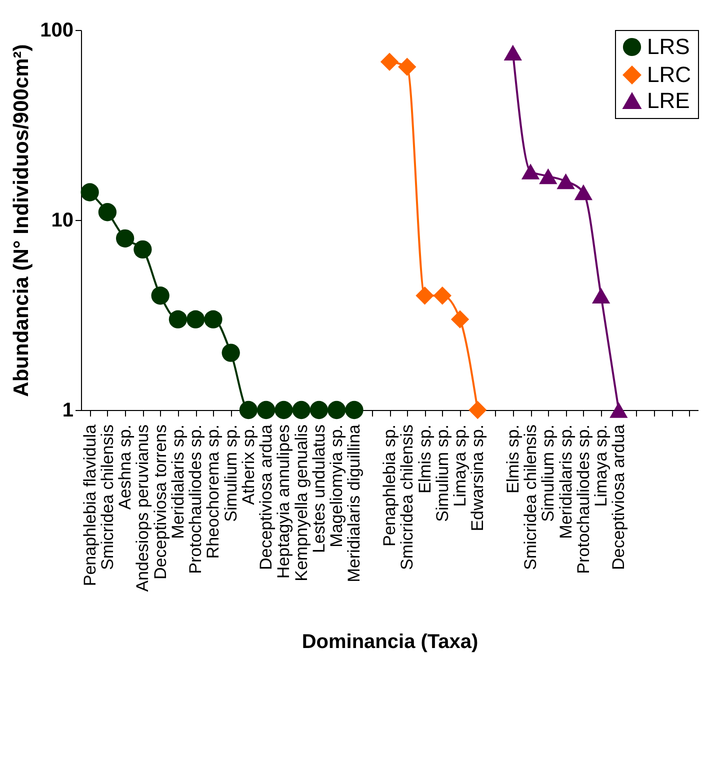 The width and height of the screenshot is (706, 771). What do you see at coordinates (318, 489) in the screenshot?
I see `x-tick-label: Lestes undulatus` at bounding box center [318, 489].